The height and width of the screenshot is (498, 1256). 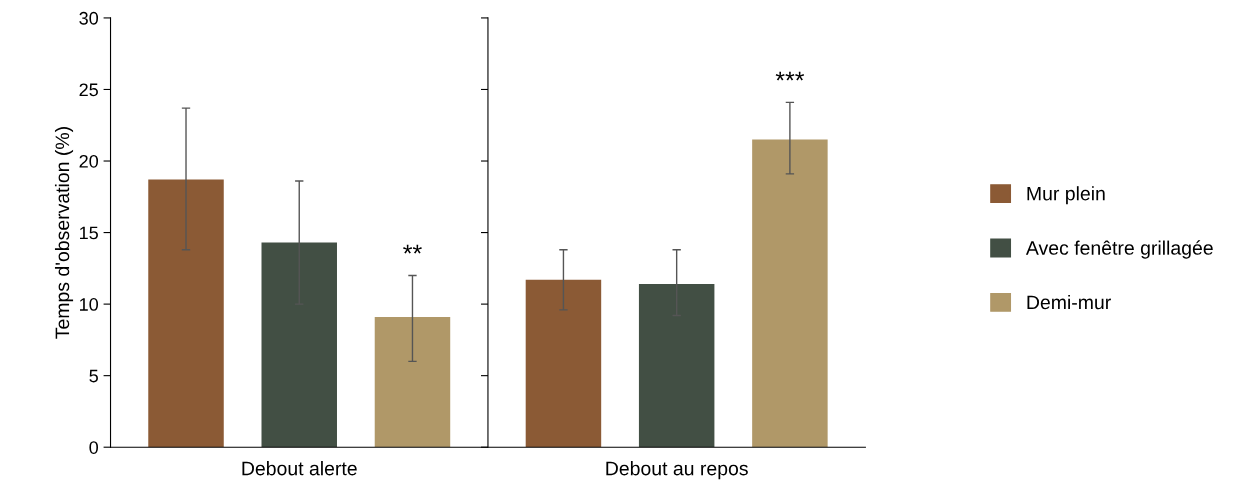 I want to click on y-tick-label: 30, so click(x=89, y=18).